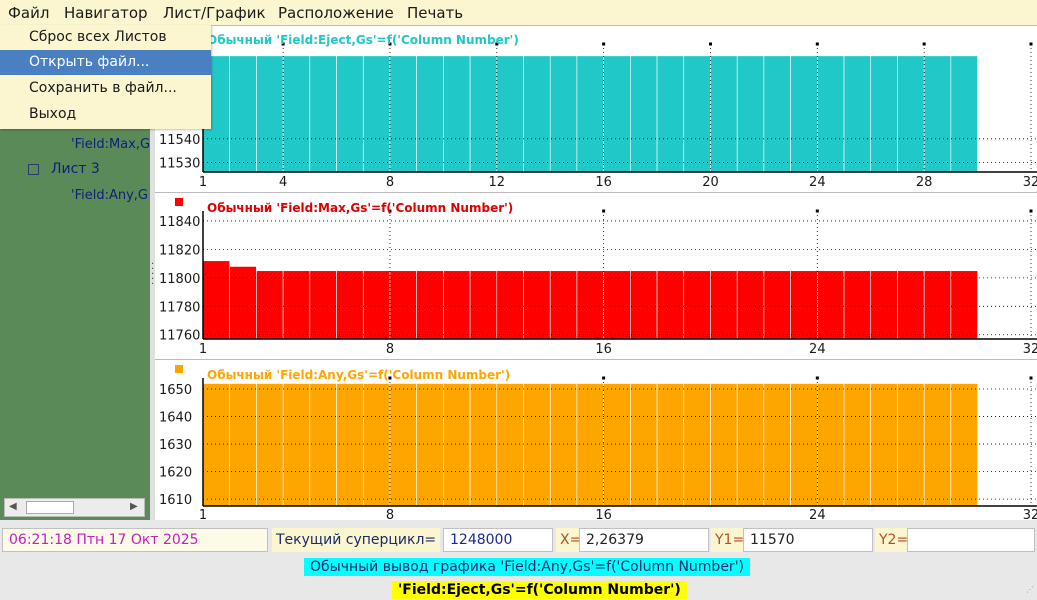  I want to click on legend-marker-any, so click(179, 369).